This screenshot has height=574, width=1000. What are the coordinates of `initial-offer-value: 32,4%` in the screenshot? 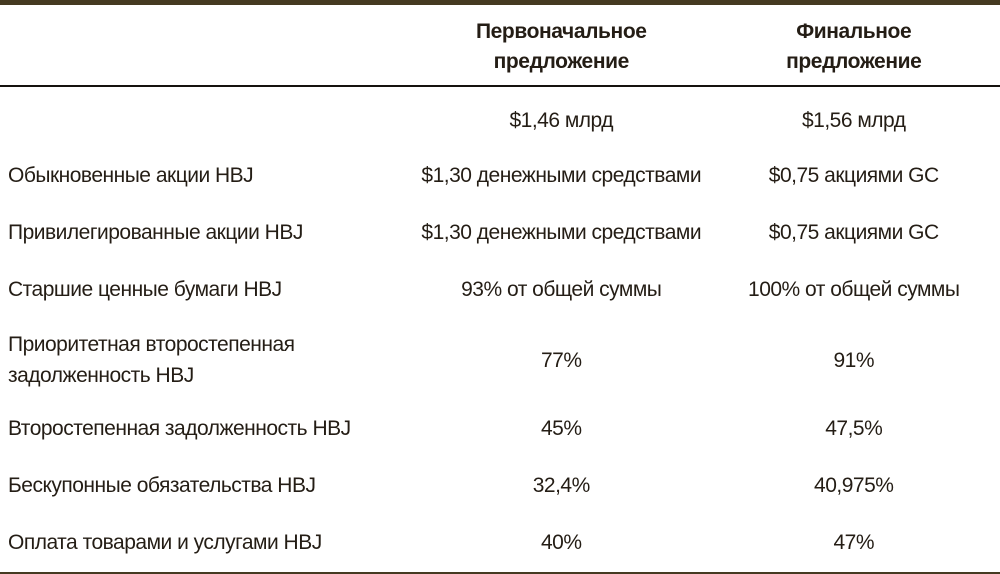 It's located at (561, 485).